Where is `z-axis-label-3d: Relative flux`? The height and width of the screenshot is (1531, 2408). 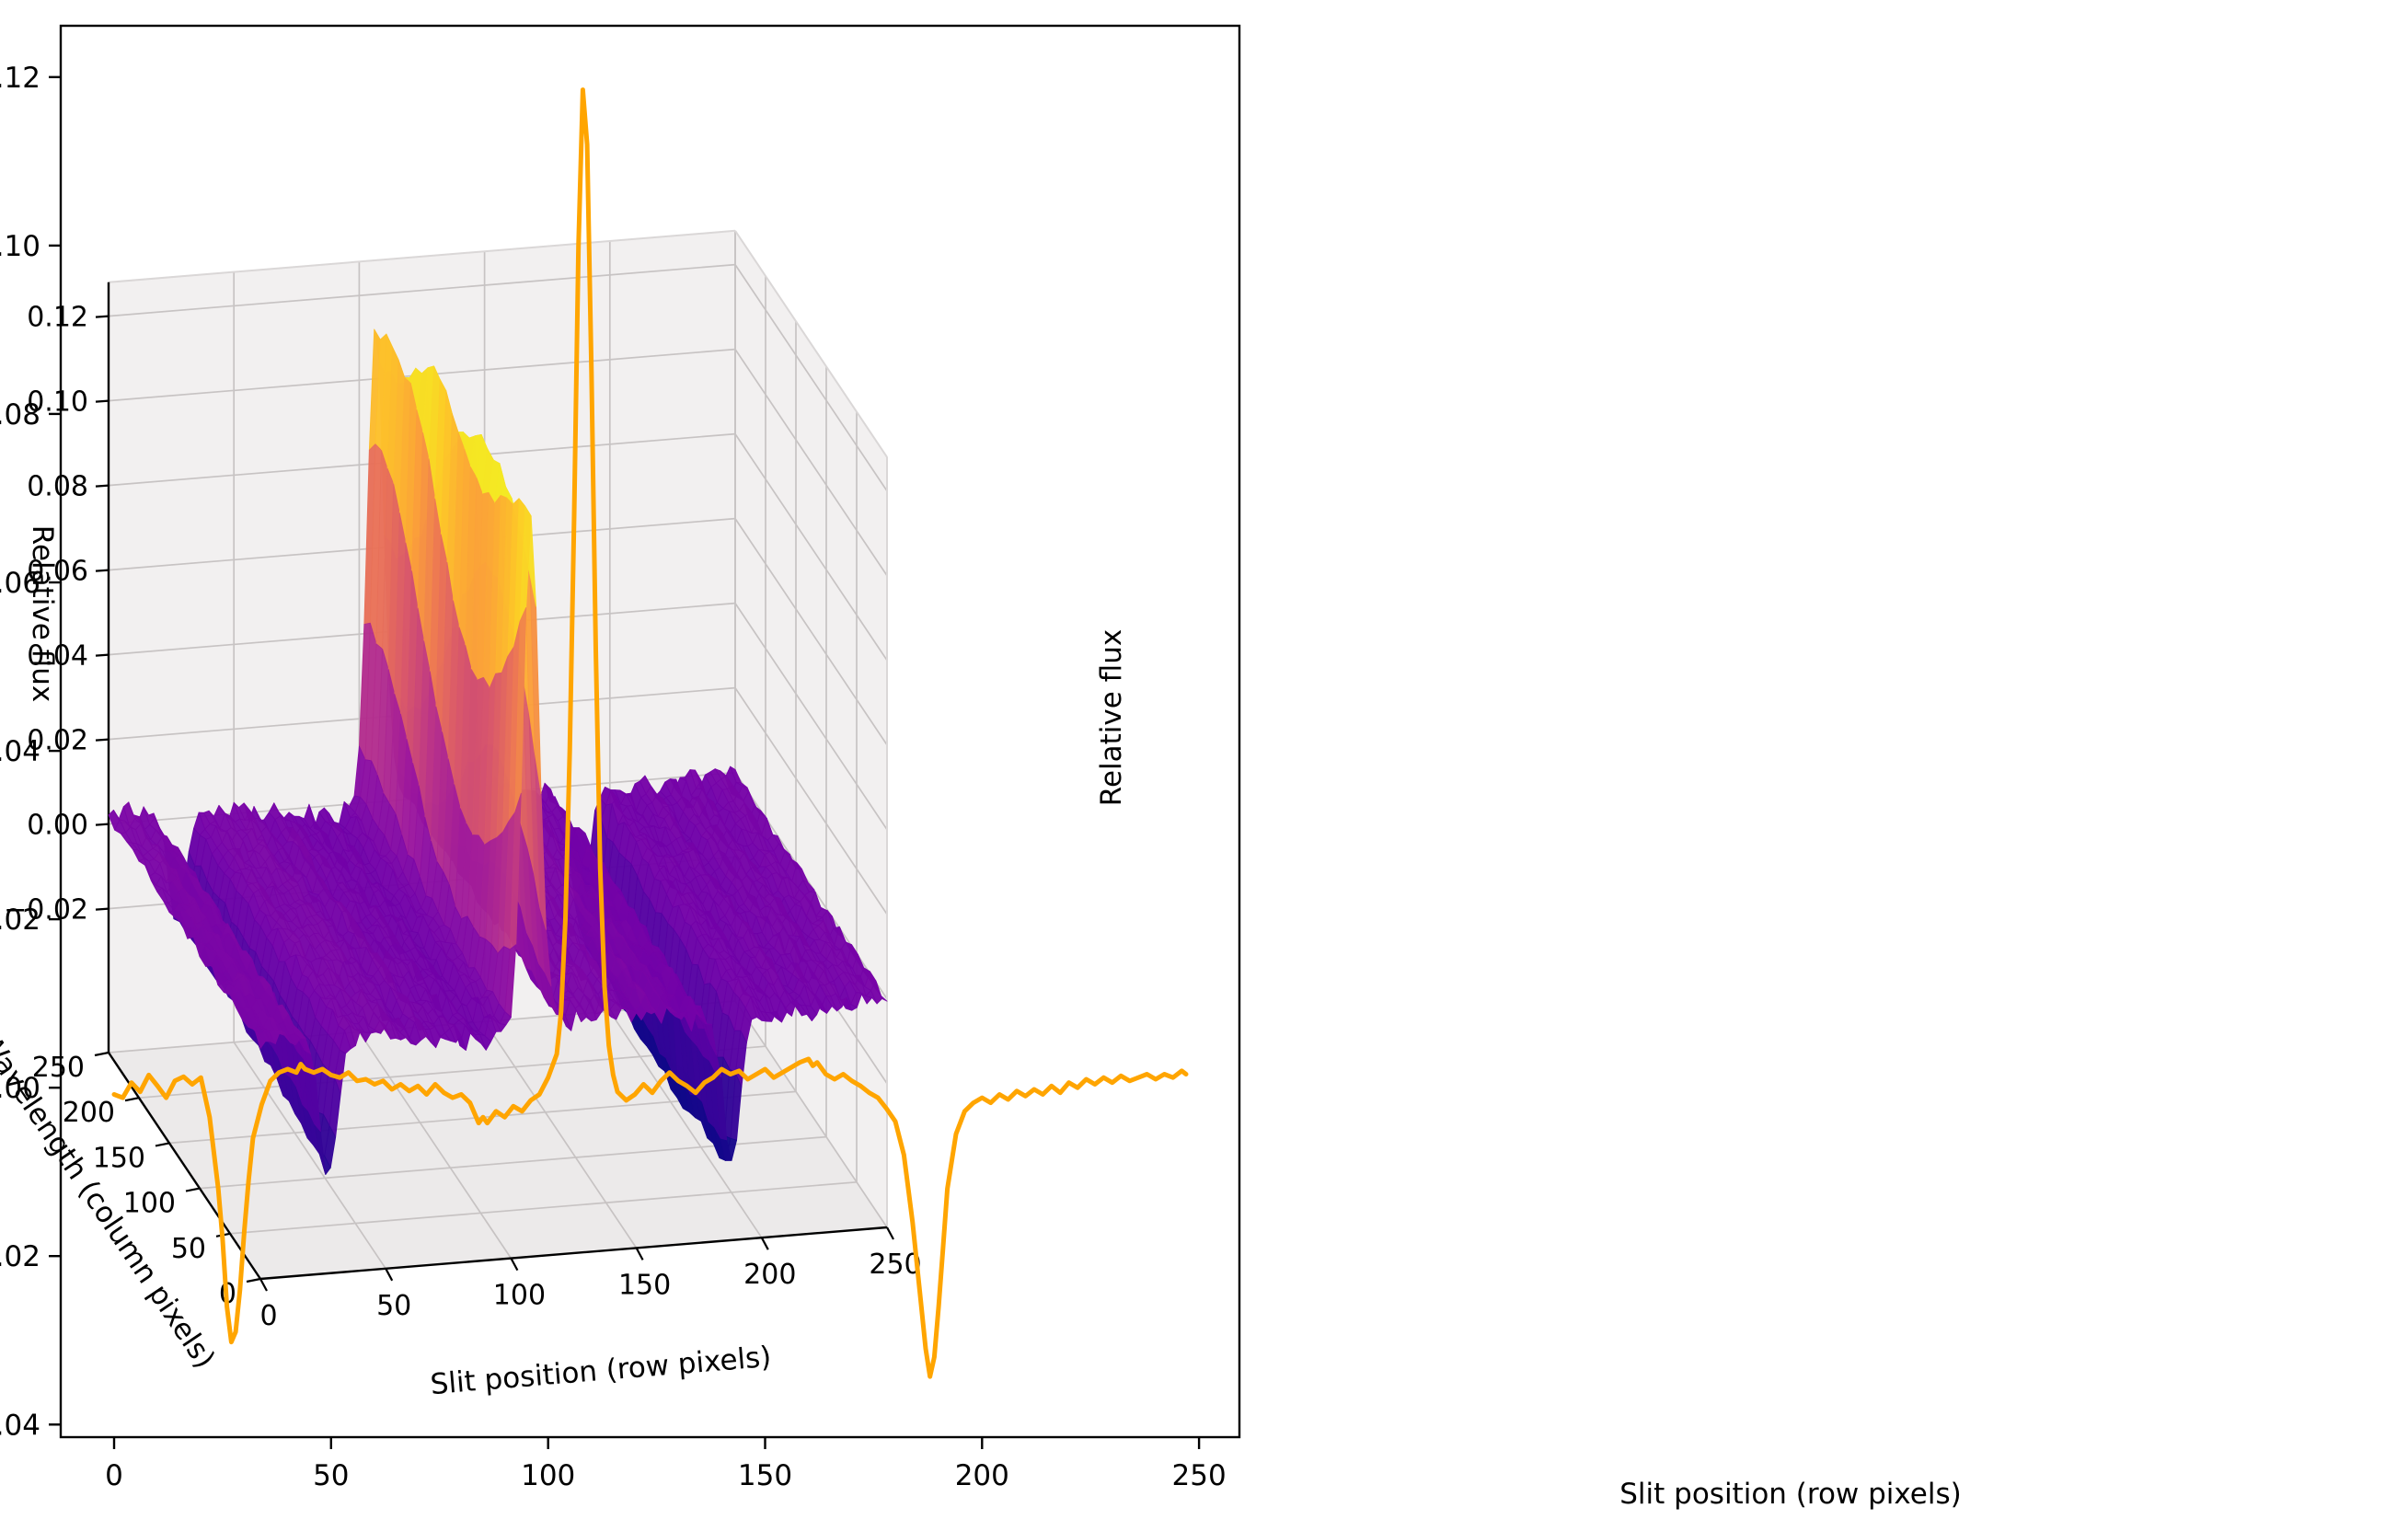 z-axis-label-3d: Relative flux is located at coordinates (42, 614).